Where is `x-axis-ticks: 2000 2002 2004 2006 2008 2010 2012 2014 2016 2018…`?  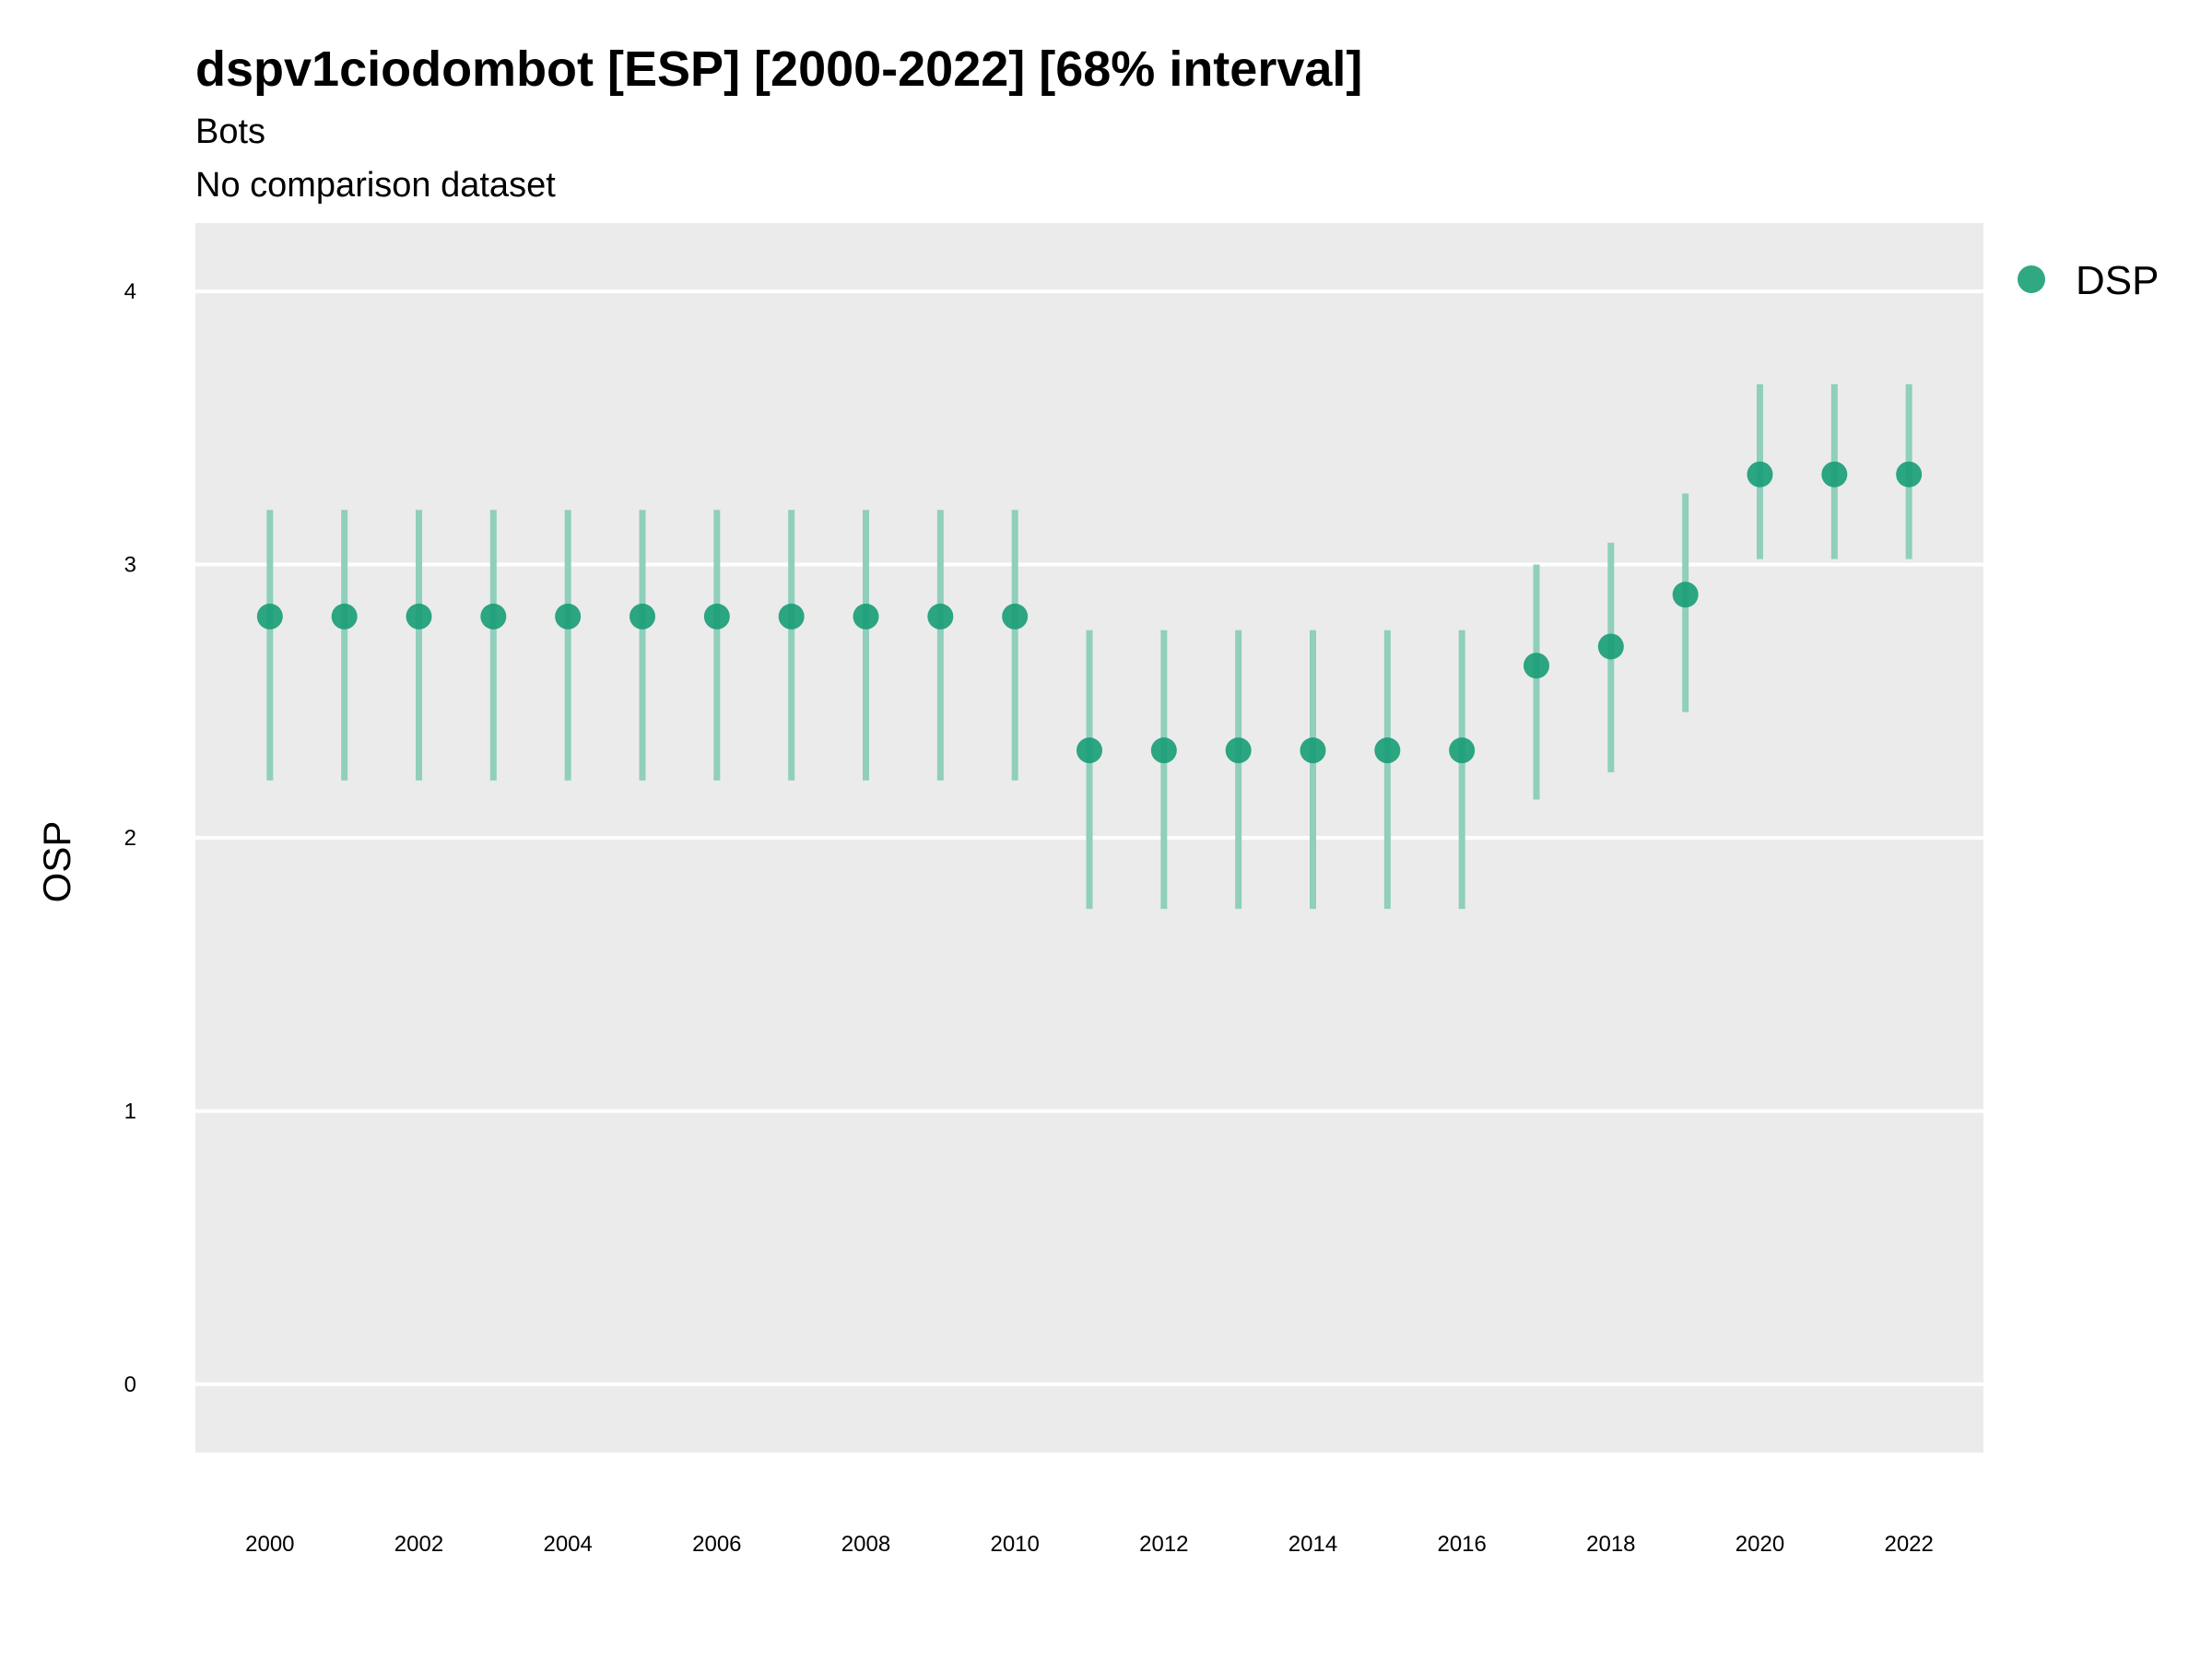 x-axis-ticks: 2000 2002 2004 2006 2008 2010 2012 2014 2016 2018… is located at coordinates (1089, 1544).